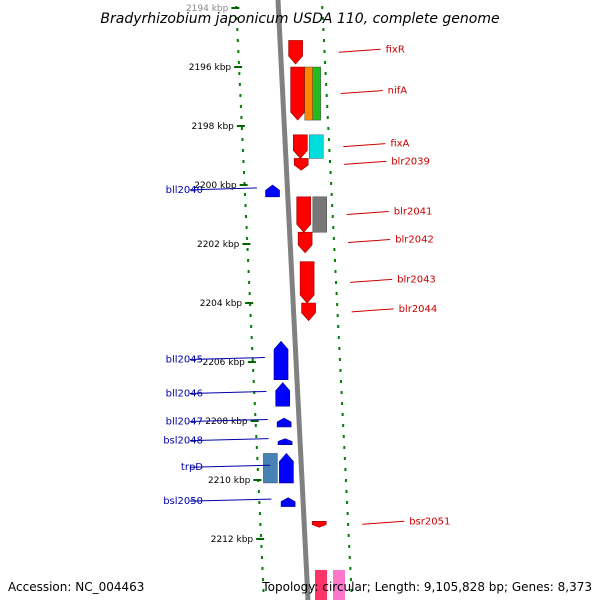 This screenshot has width=600, height=600. I want to click on gene-bll2047, so click(284, 422).